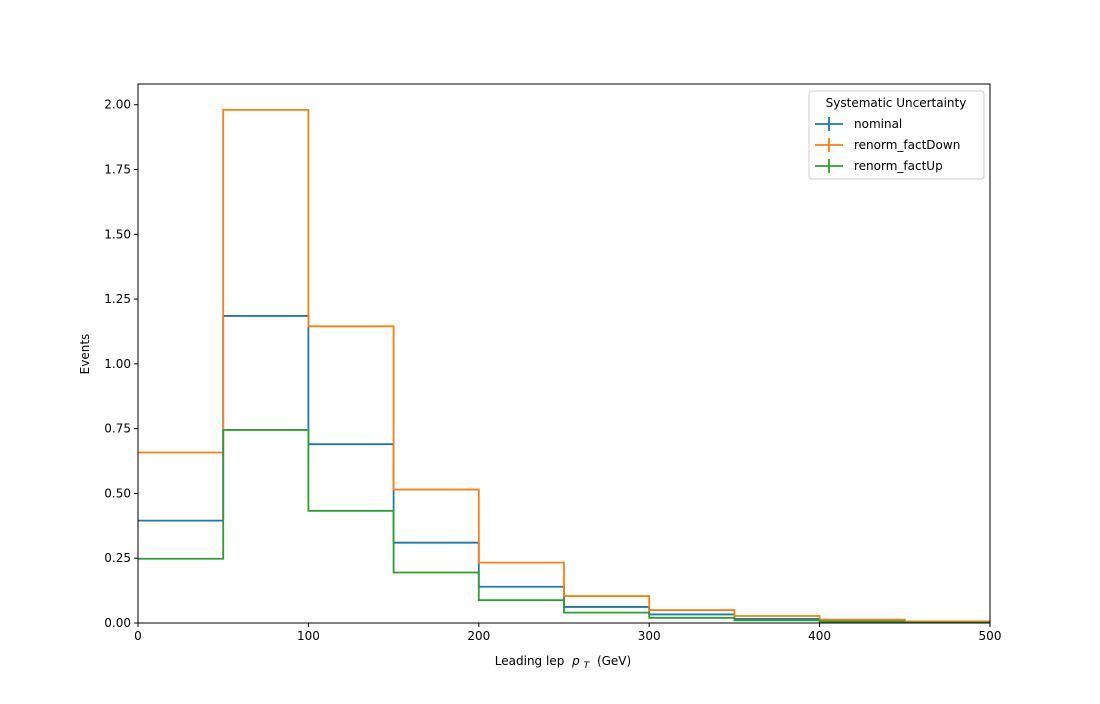 The image size is (1100, 704). Describe the element at coordinates (896, 103) in the screenshot. I see `legend-title: Systematic Uncertainty` at that location.